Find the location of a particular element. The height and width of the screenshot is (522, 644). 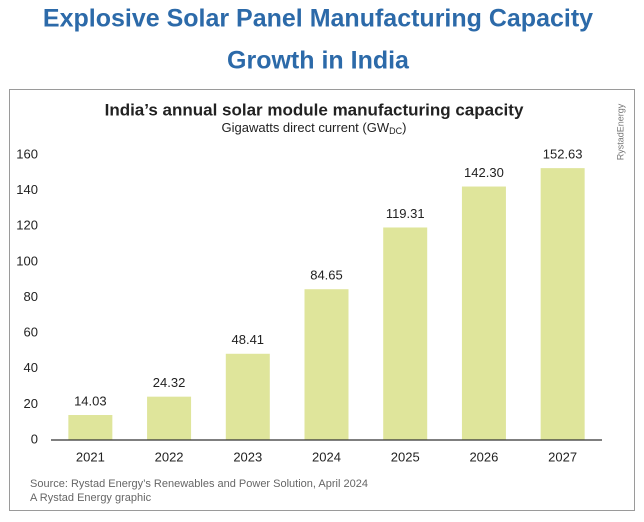

x-tick-label: 2026 is located at coordinates (483, 456).